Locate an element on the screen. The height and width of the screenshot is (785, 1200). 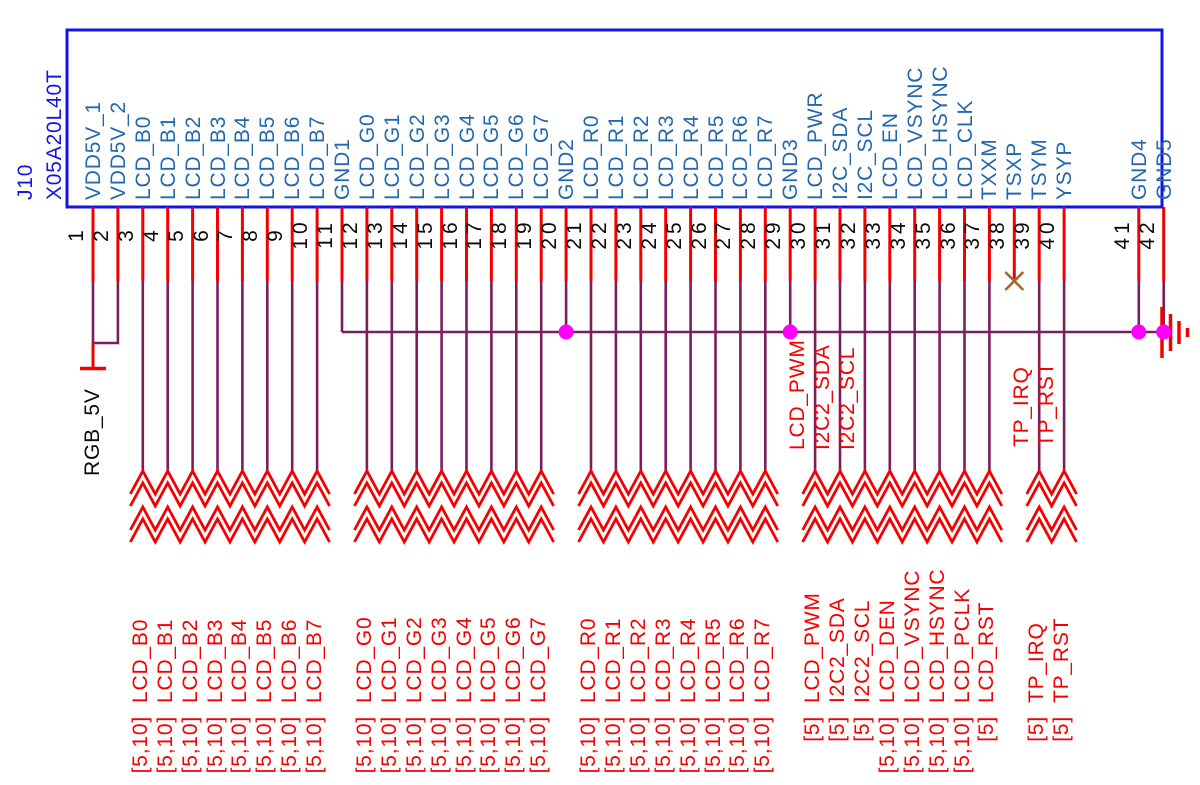
pin-number: 20 is located at coordinates (550, 234).